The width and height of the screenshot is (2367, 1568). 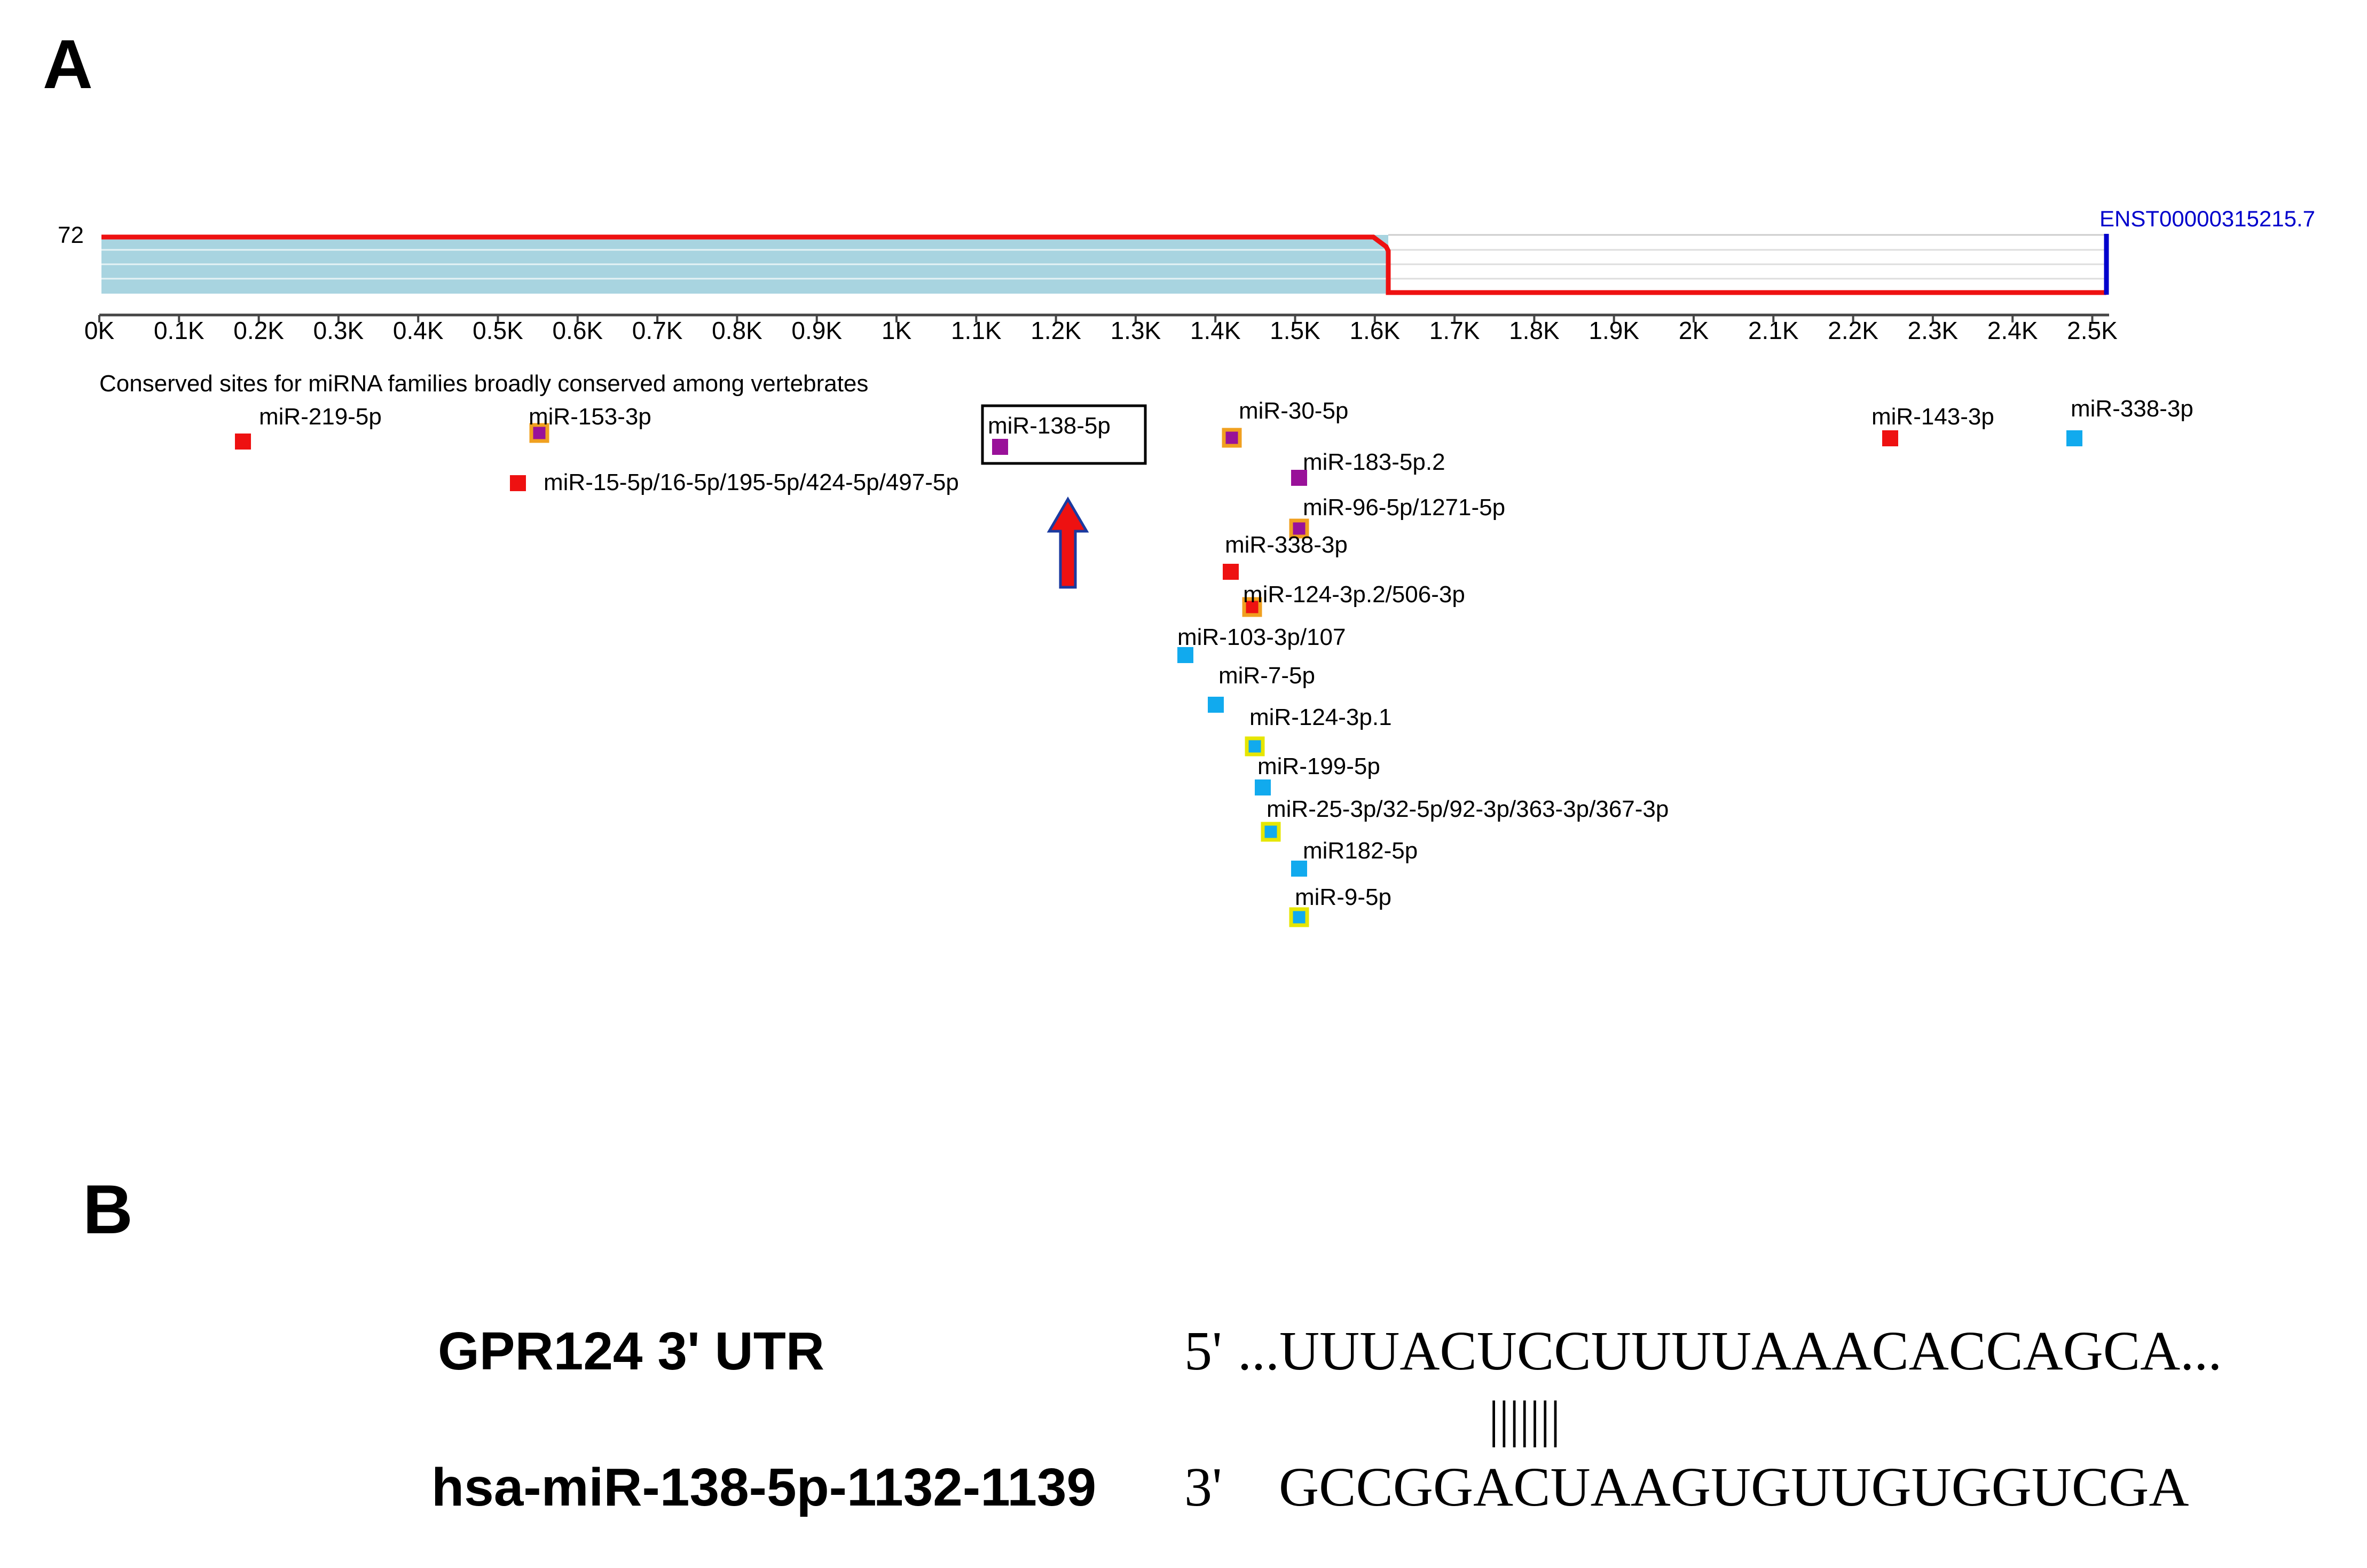 I want to click on axis-tick-label: 1.7K, so click(x=1454, y=330).